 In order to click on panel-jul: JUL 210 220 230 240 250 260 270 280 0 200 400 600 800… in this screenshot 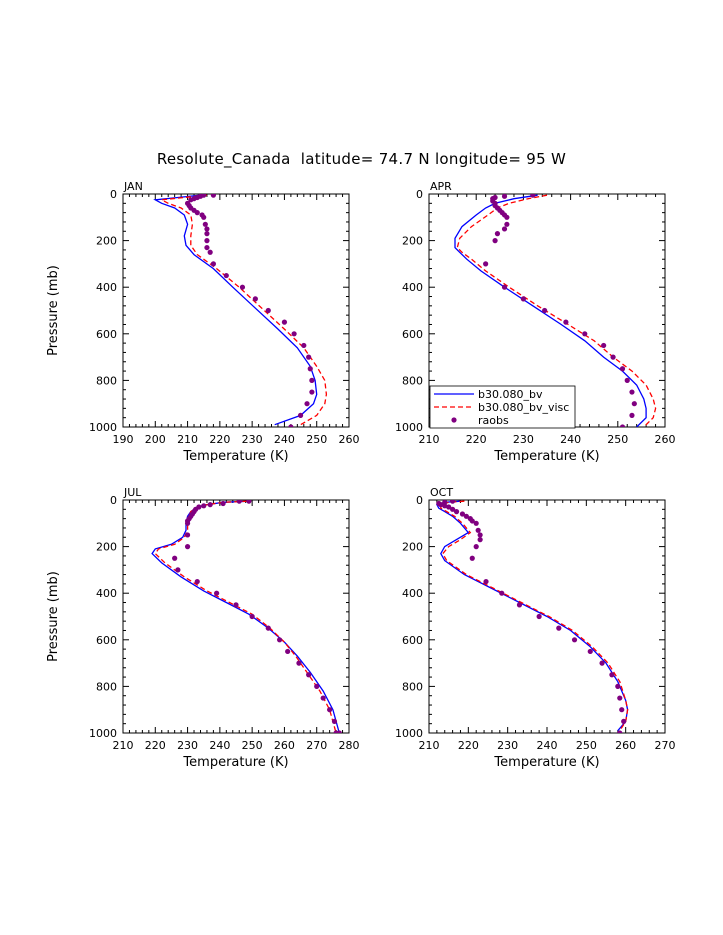, I will do `click(203, 628)`.